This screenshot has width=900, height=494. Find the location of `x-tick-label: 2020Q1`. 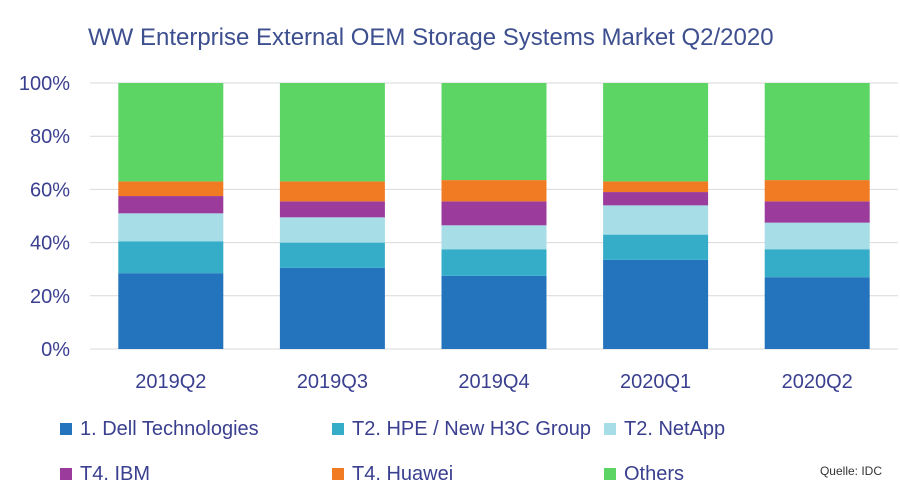

x-tick-label: 2020Q1 is located at coordinates (655, 382).